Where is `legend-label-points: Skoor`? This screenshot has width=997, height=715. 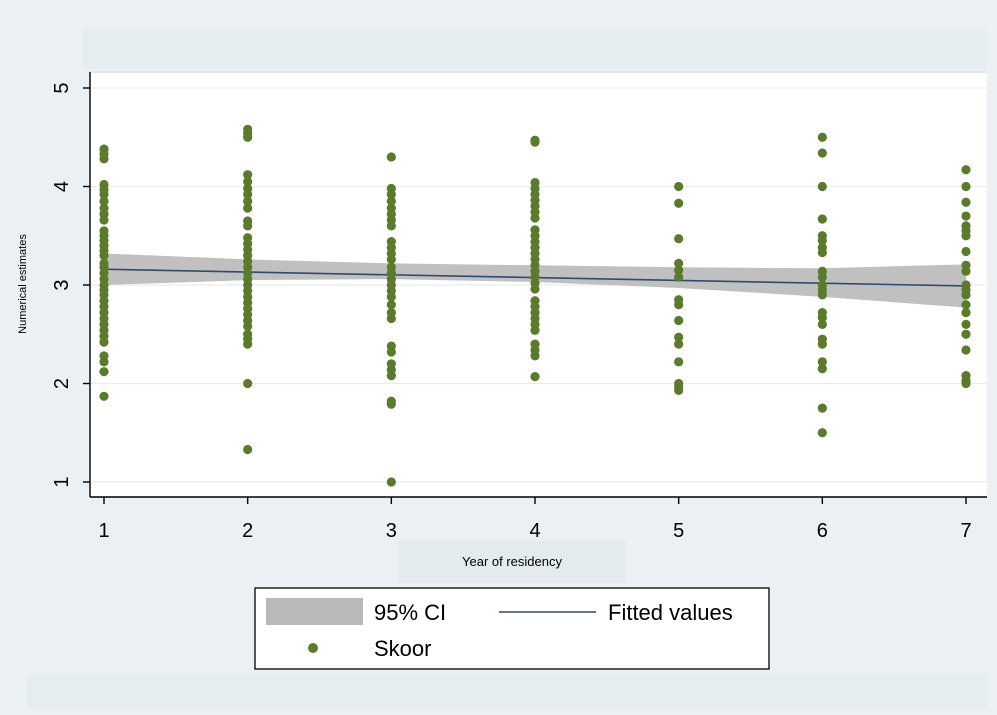 legend-label-points: Skoor is located at coordinates (402, 648).